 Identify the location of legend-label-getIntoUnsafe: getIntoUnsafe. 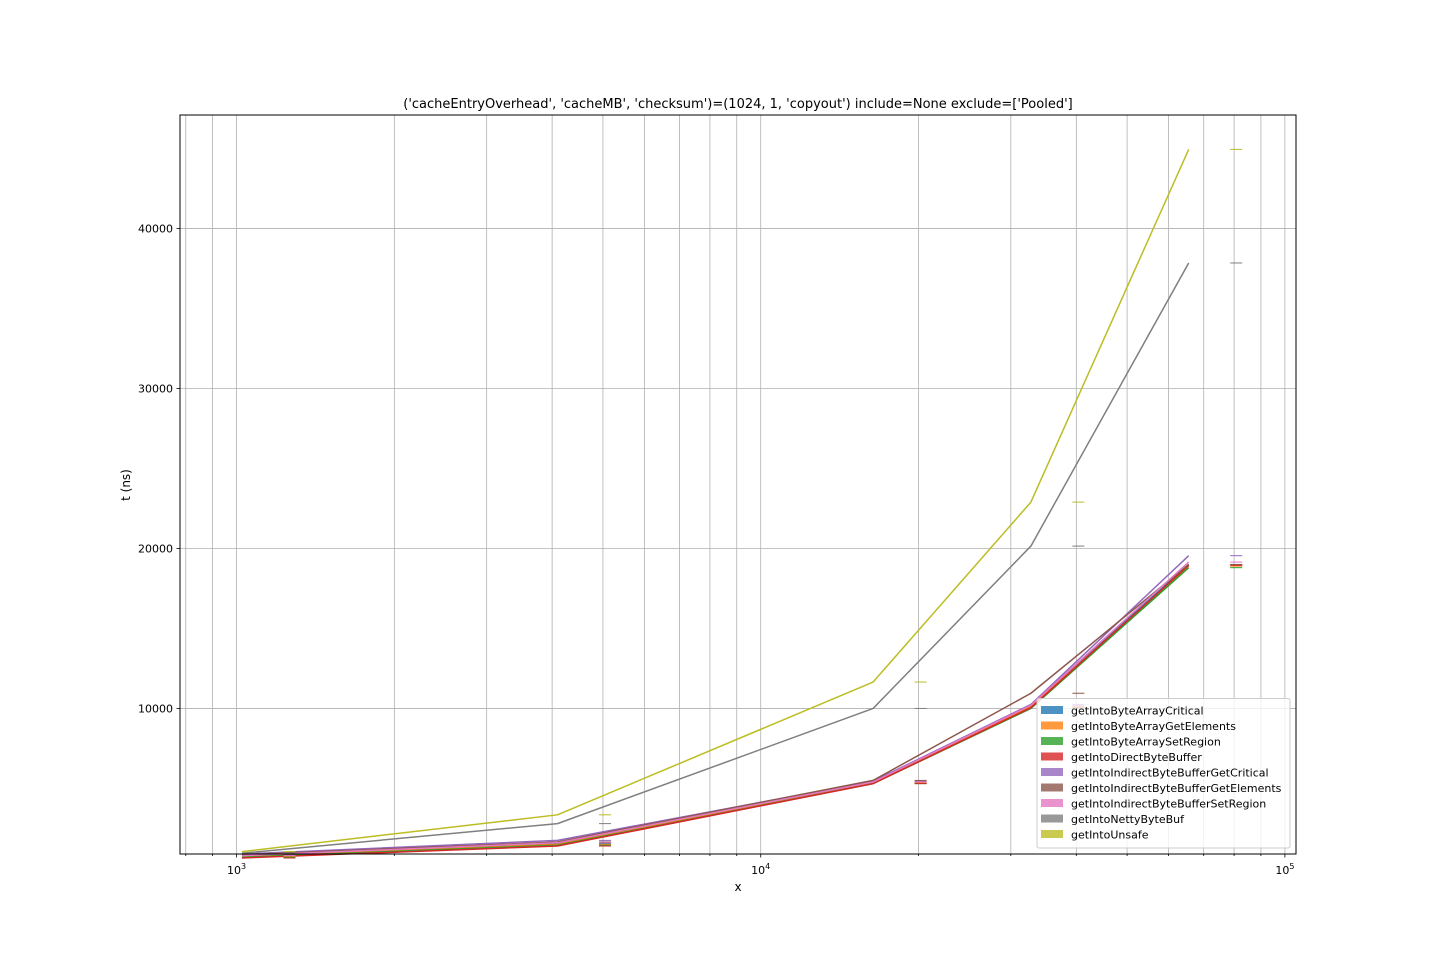
(1110, 835).